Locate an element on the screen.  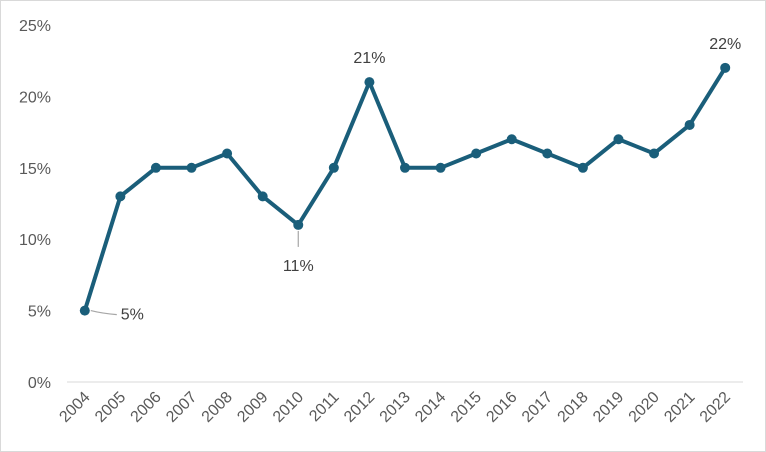
x-tick-label: 2009 is located at coordinates (252, 407).